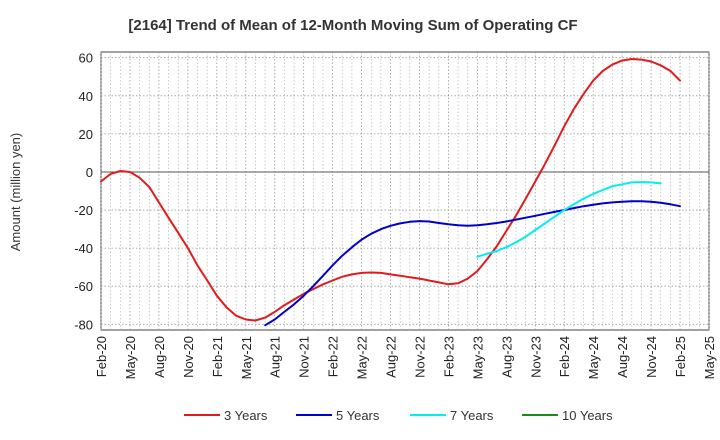  Describe the element at coordinates (564, 356) in the screenshot. I see `x-tick-label: Feb-24` at that location.